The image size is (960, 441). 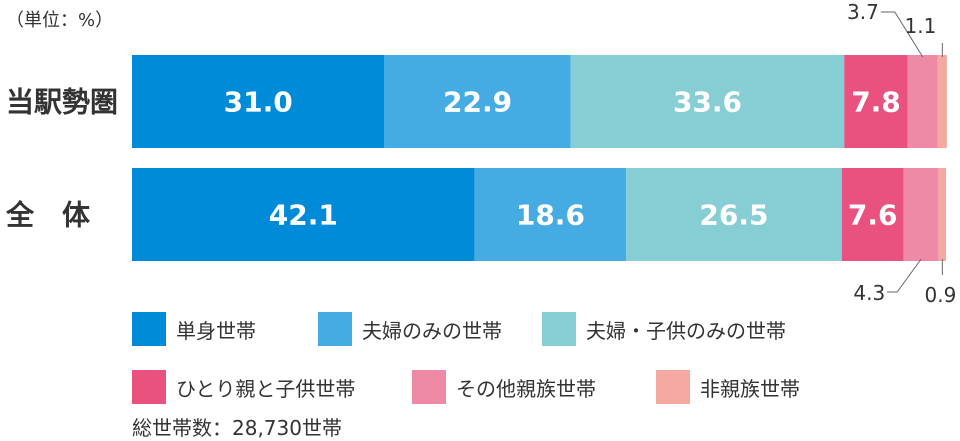 I want to click on data-label: 31.0, so click(x=258, y=102).